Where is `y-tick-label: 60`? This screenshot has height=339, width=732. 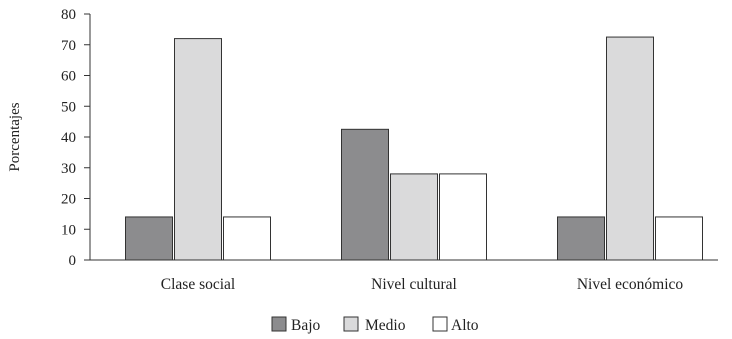 y-tick-label: 60 is located at coordinates (68, 77).